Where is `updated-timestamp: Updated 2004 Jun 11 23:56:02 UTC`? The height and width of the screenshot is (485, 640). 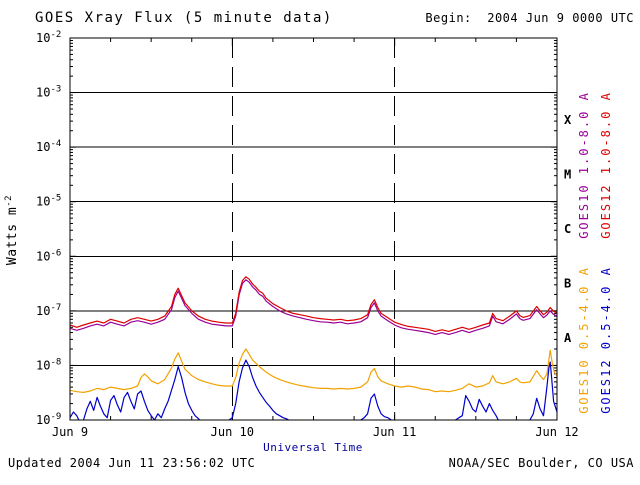 updated-timestamp: Updated 2004 Jun 11 23:56:02 UTC is located at coordinates (131, 463).